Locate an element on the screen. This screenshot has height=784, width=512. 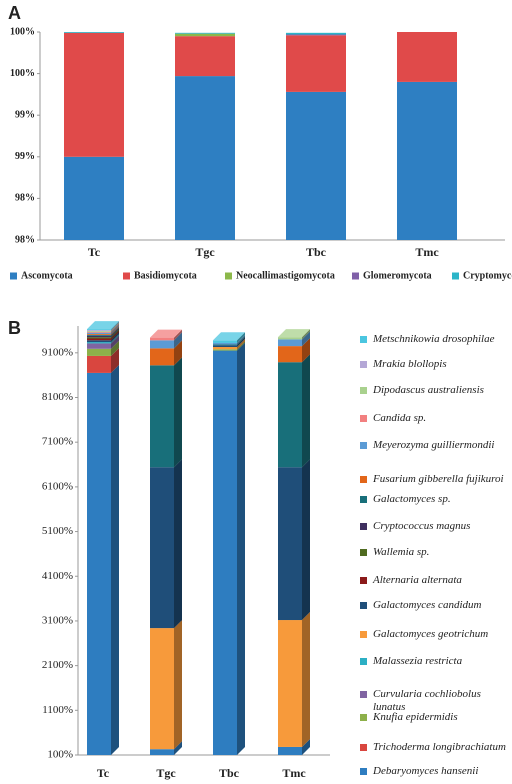
x-tick-label: Tbc is located at coordinates (316, 252).